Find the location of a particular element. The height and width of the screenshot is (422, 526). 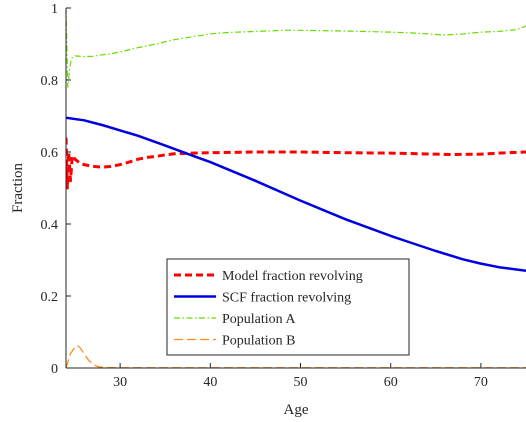

y-tick-label: 0 is located at coordinates (54, 369).